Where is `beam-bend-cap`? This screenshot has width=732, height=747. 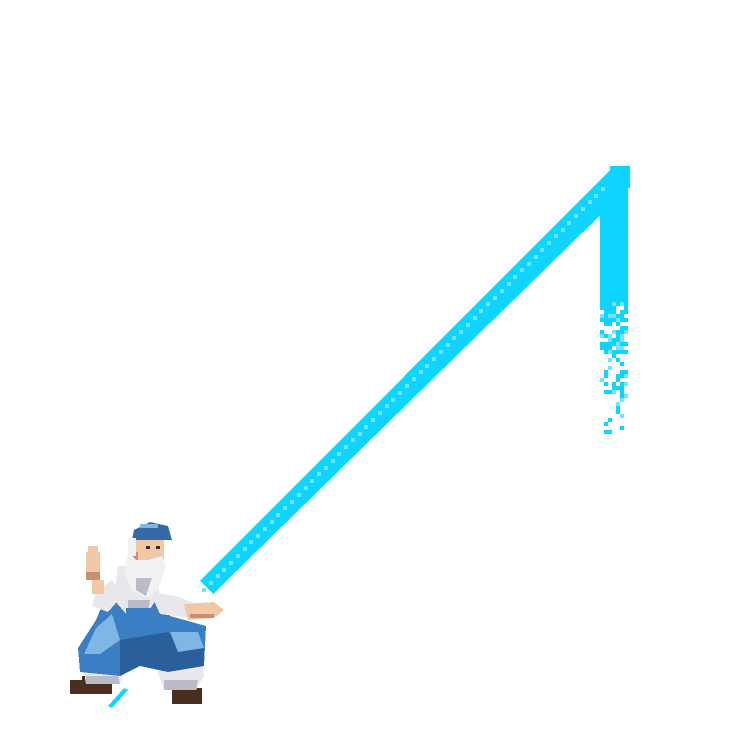 beam-bend-cap is located at coordinates (620, 177).